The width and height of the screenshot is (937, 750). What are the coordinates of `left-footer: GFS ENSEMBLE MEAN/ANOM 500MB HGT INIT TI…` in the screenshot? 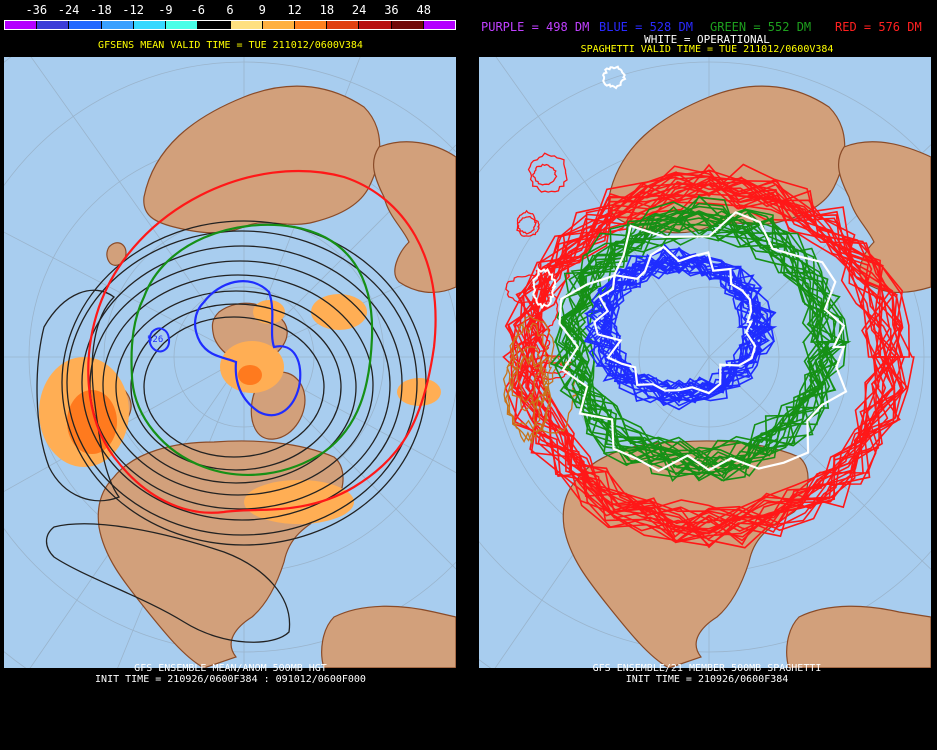 It's located at (230, 674).